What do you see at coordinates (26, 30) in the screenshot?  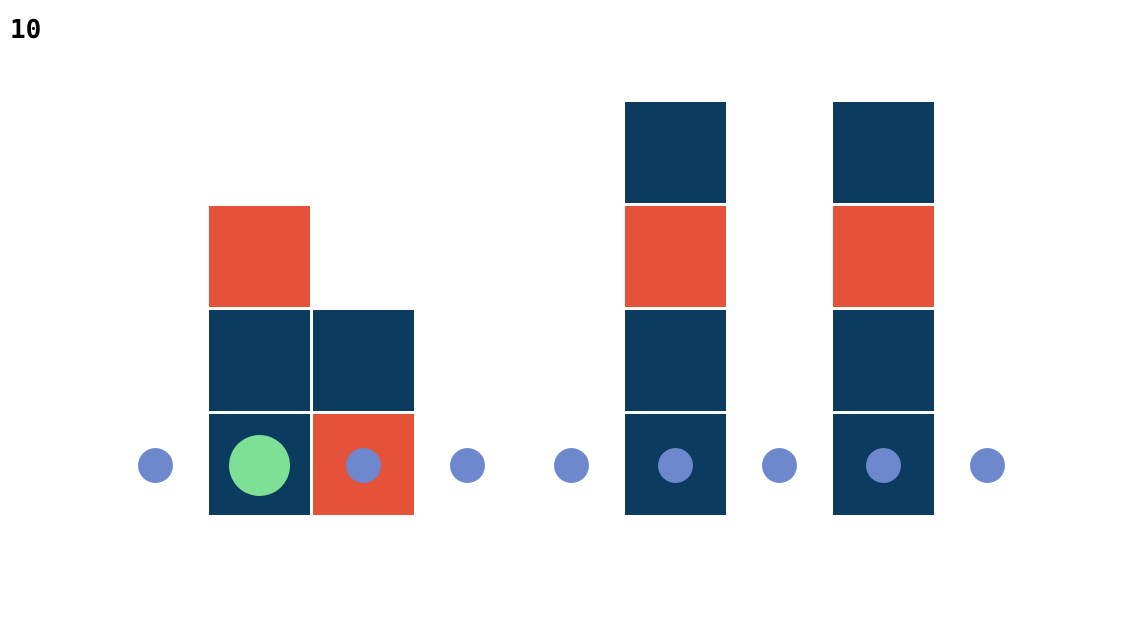 I see `score-counter: 10` at bounding box center [26, 30].